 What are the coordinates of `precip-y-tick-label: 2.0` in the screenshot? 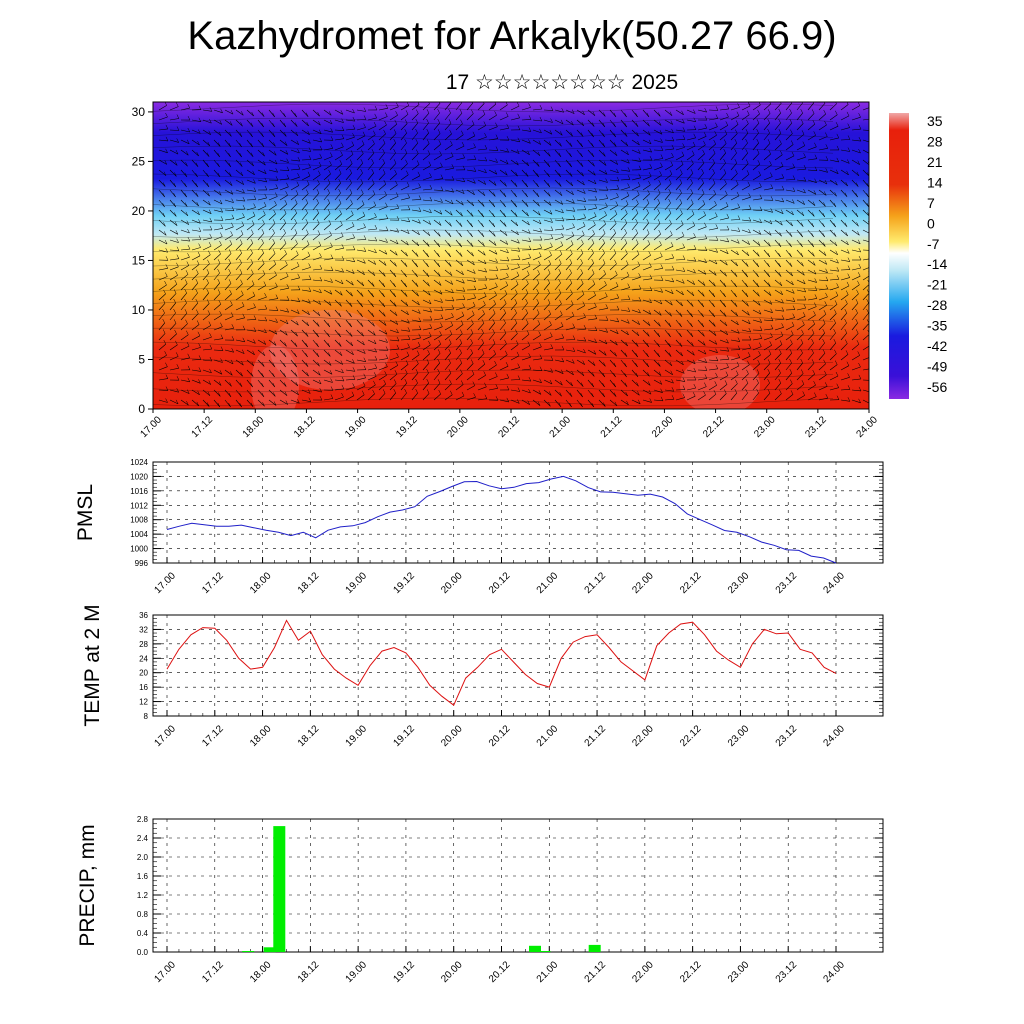 It's located at (143, 857).